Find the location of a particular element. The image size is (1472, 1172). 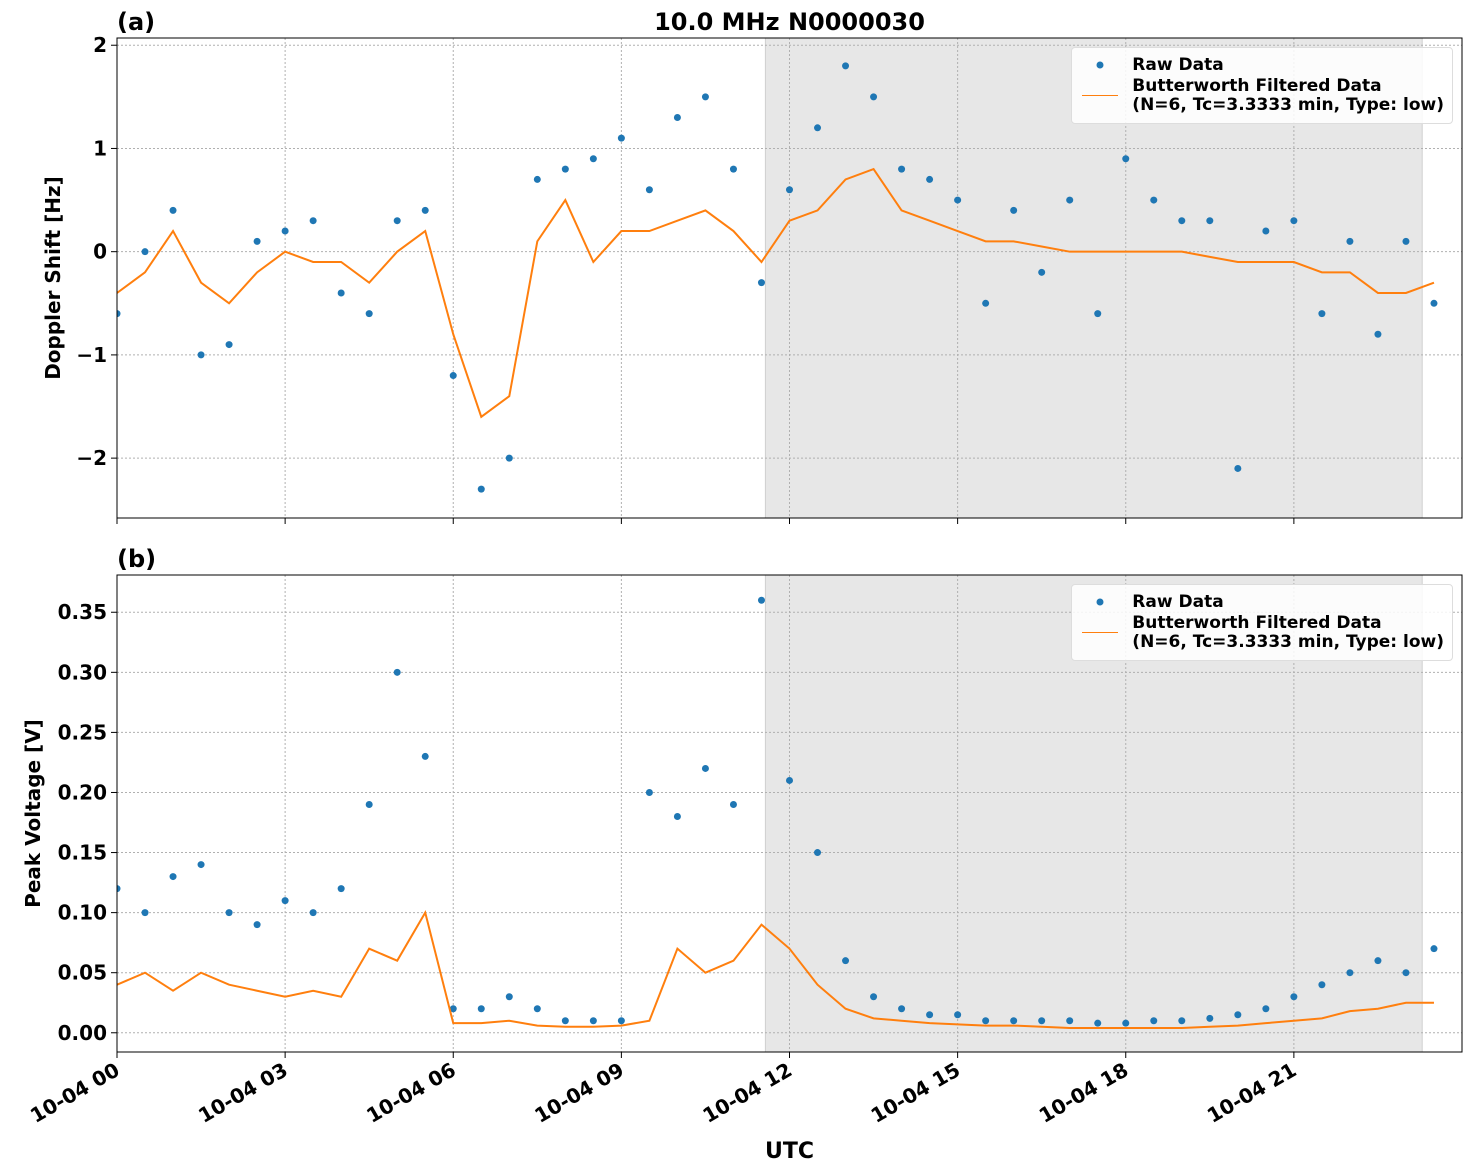

y-tick-label: 2 is located at coordinates (100, 45).